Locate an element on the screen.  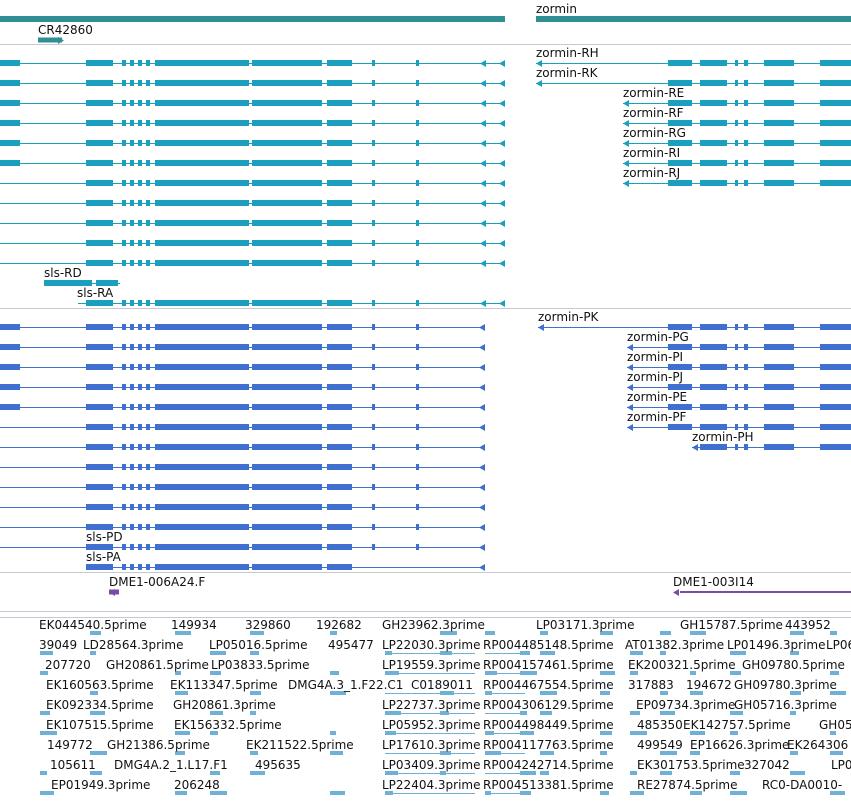
est-label: LP17610.3prime is located at coordinates (431, 745).